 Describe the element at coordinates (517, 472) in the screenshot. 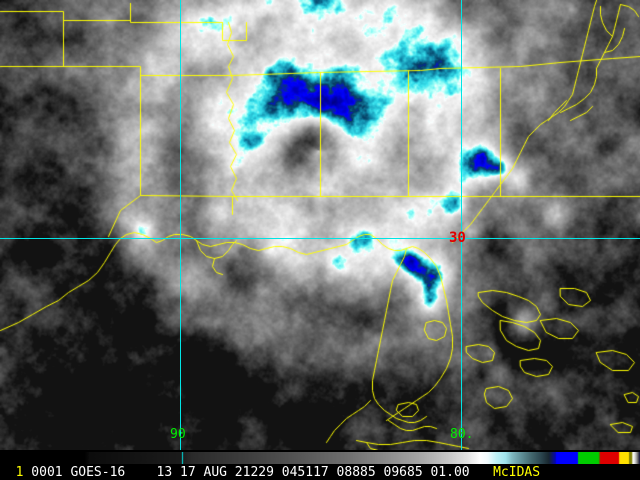

I see `status-segment-2: McIDAS` at that location.